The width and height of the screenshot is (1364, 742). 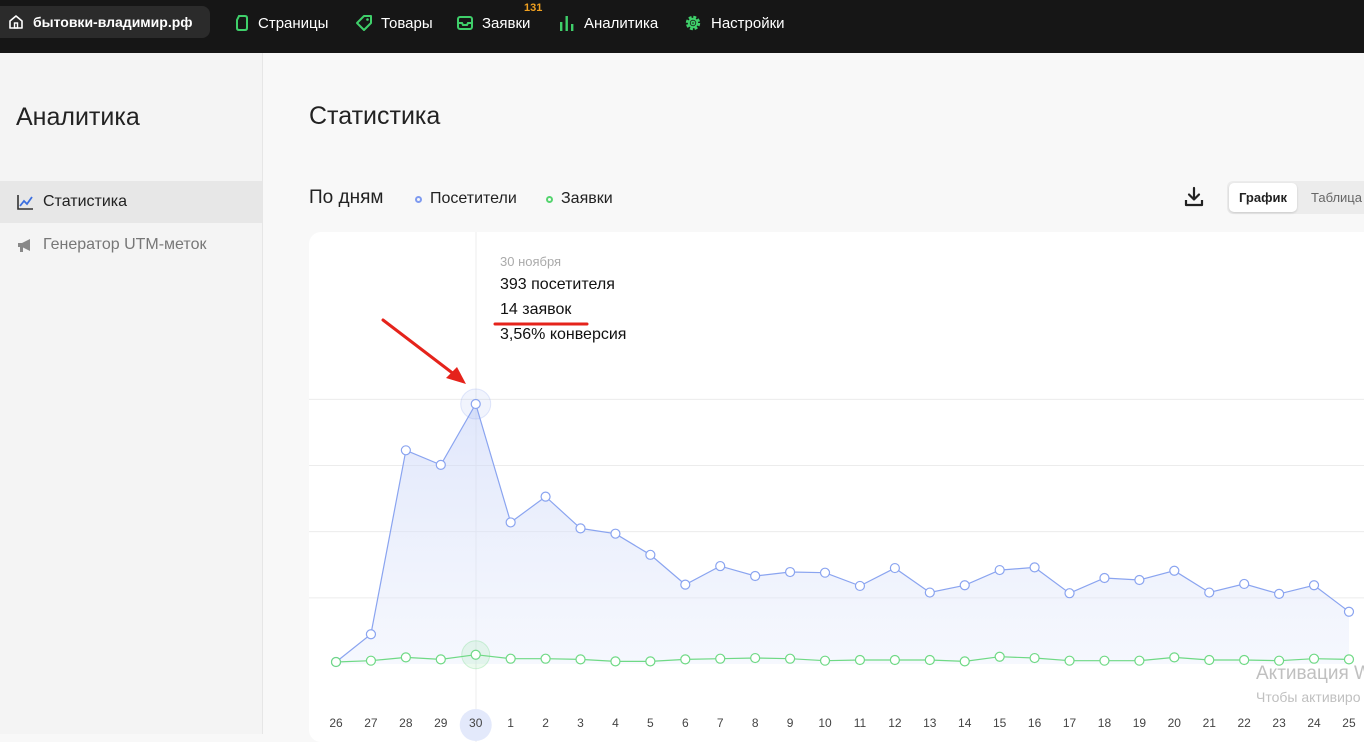 What do you see at coordinates (1175, 723) in the screenshot?
I see `x-tick-label: 20` at bounding box center [1175, 723].